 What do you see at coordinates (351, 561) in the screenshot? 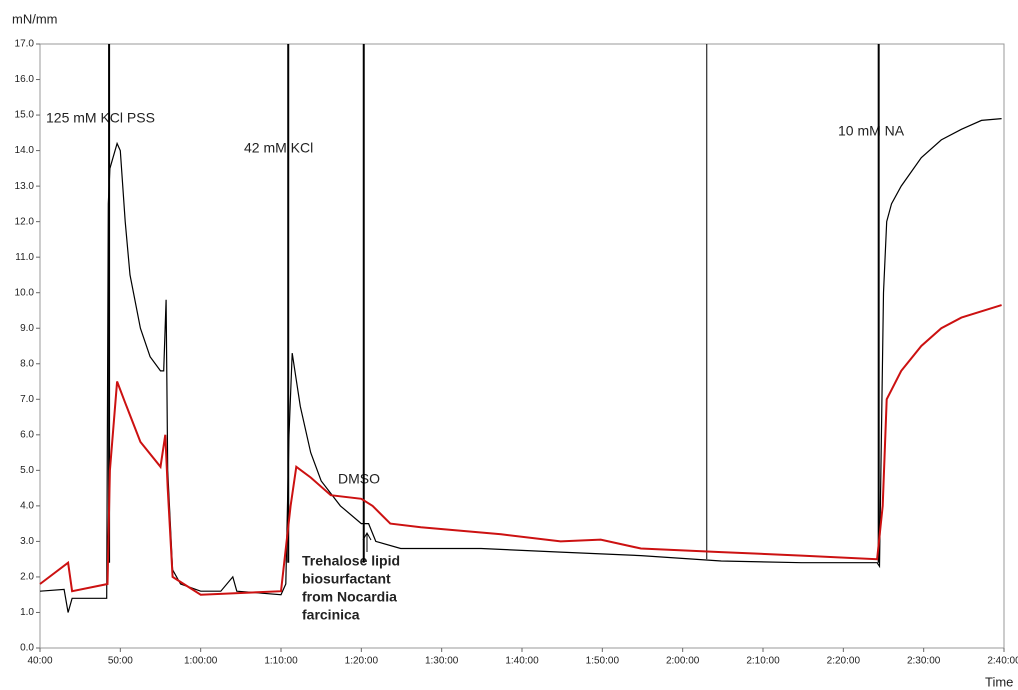
I see `note: Trehalose lipid` at bounding box center [351, 561].